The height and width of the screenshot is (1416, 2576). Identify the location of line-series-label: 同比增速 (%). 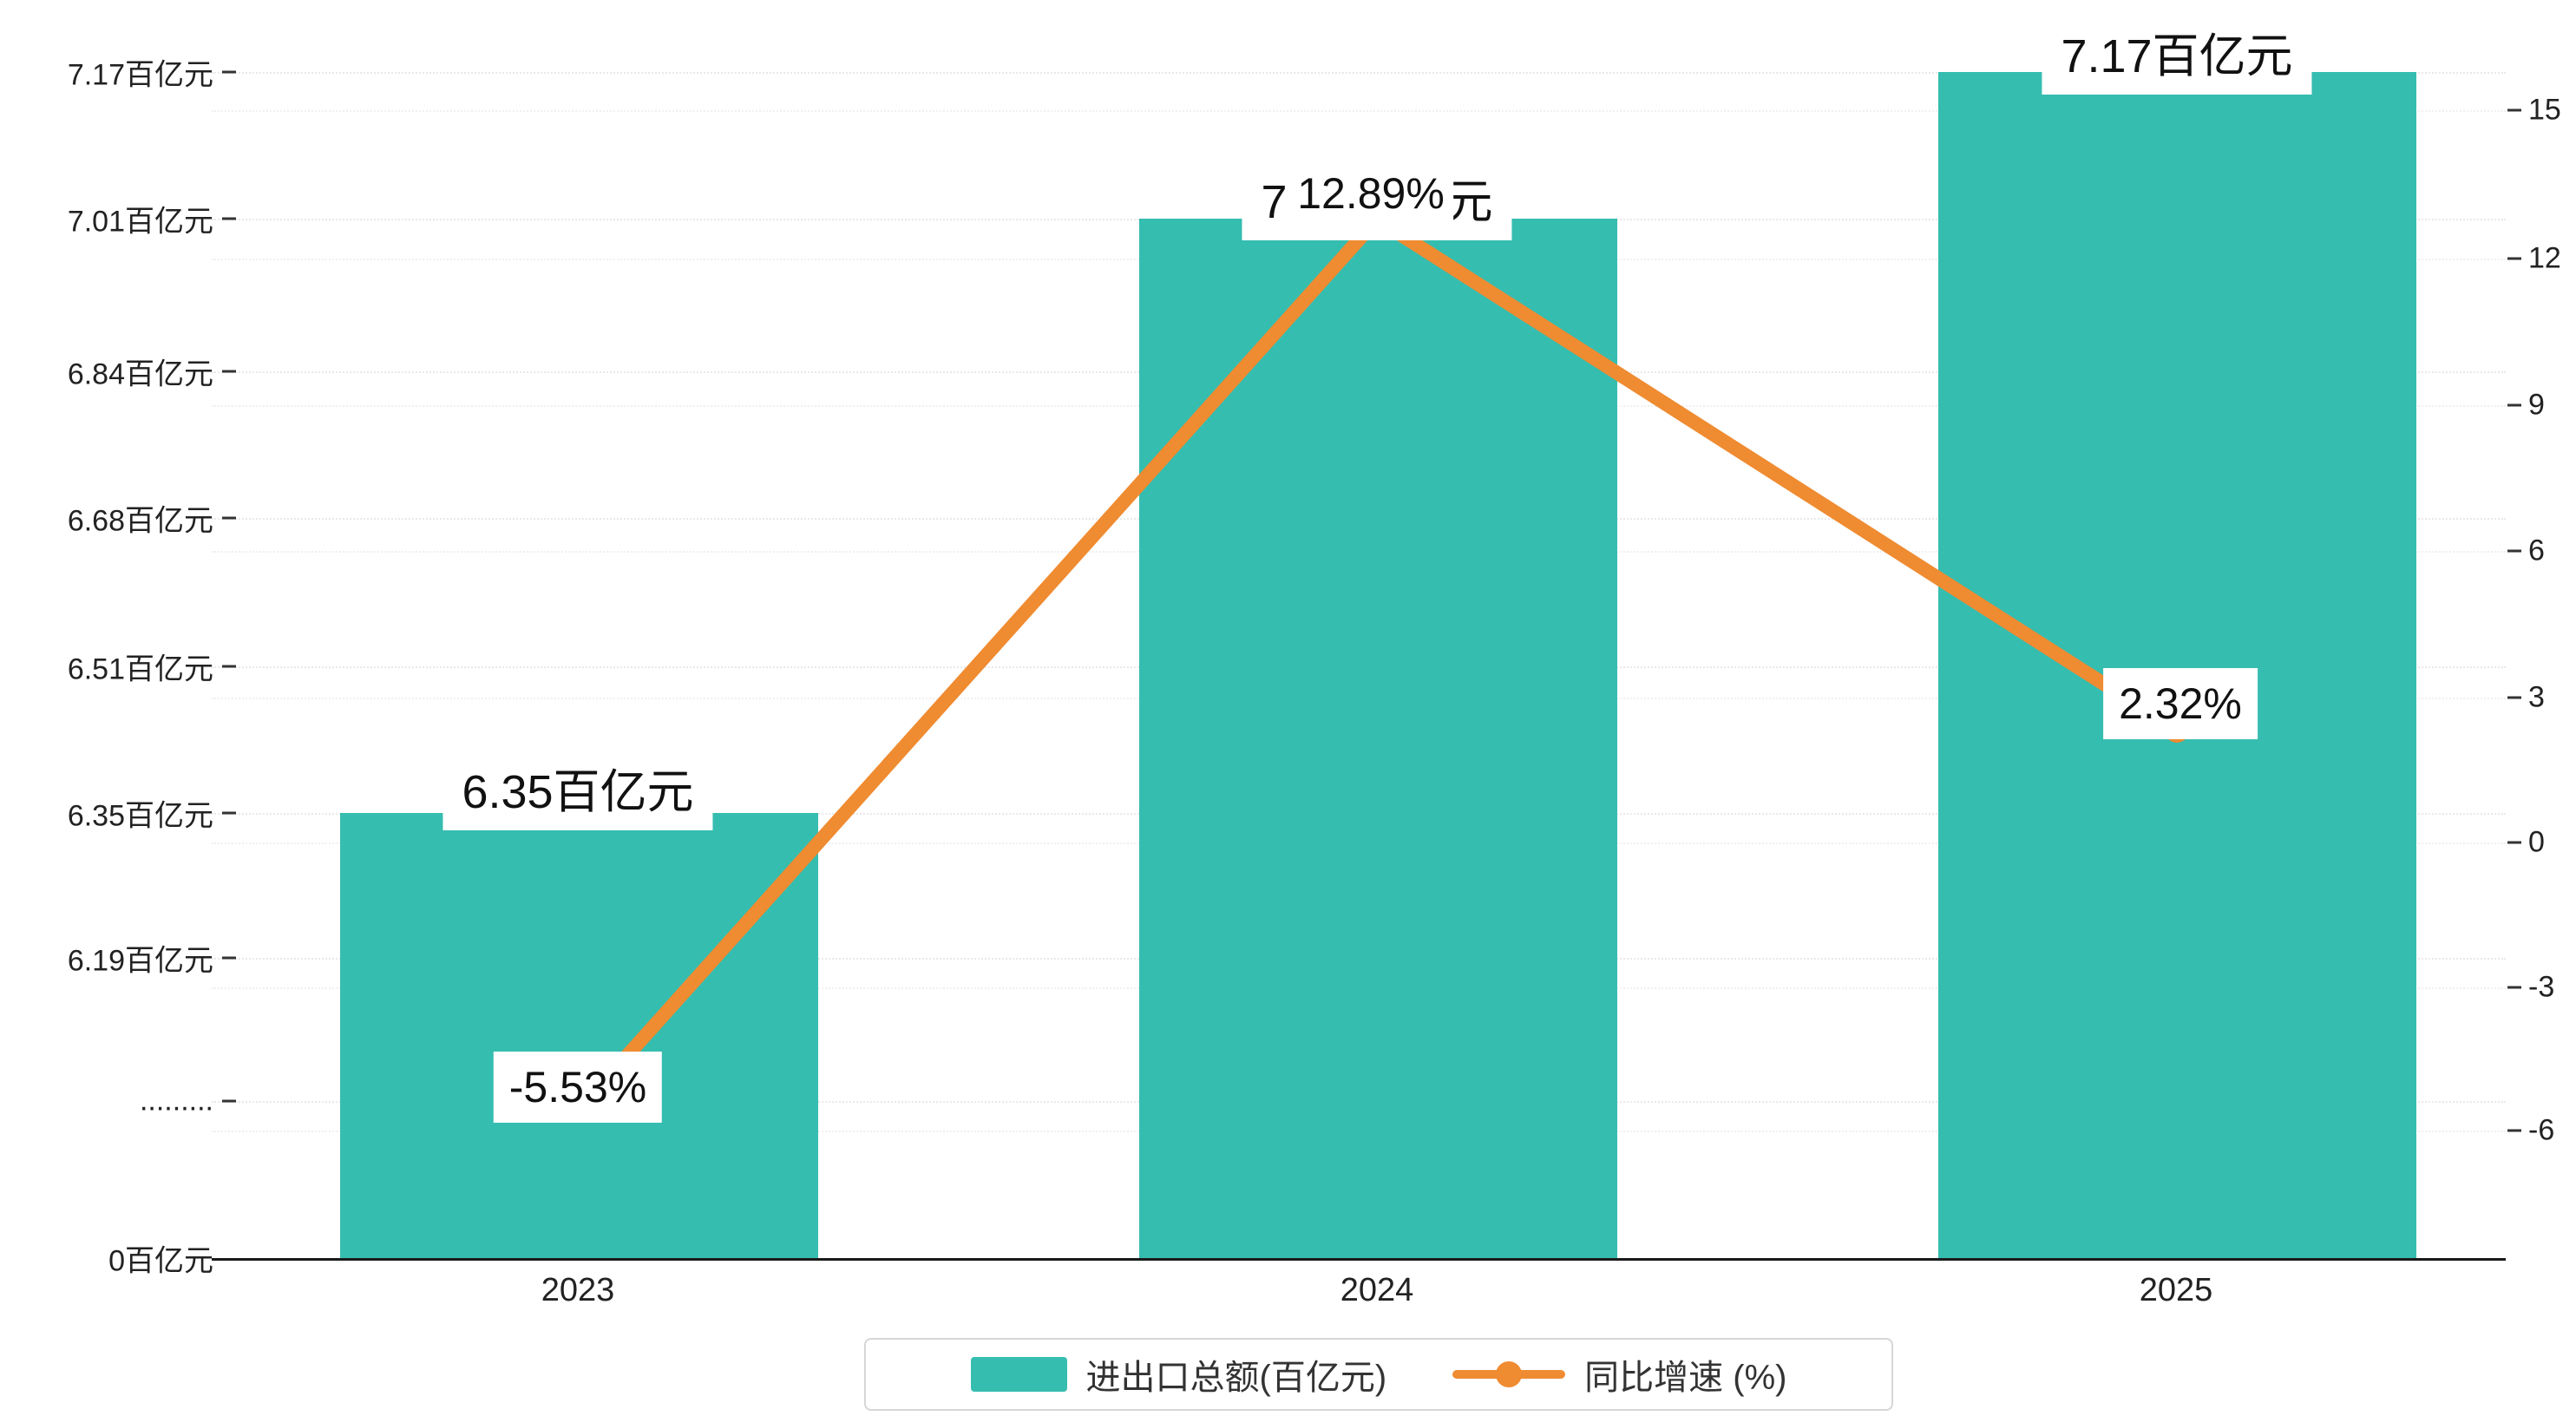
(1685, 1378).